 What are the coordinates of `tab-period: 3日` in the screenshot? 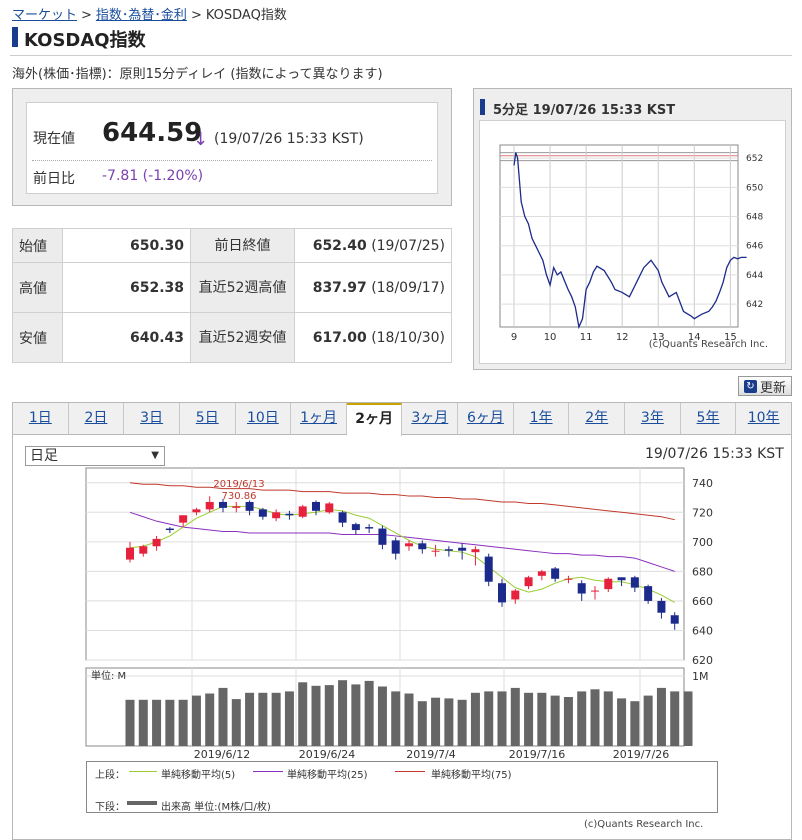 It's located at (152, 418).